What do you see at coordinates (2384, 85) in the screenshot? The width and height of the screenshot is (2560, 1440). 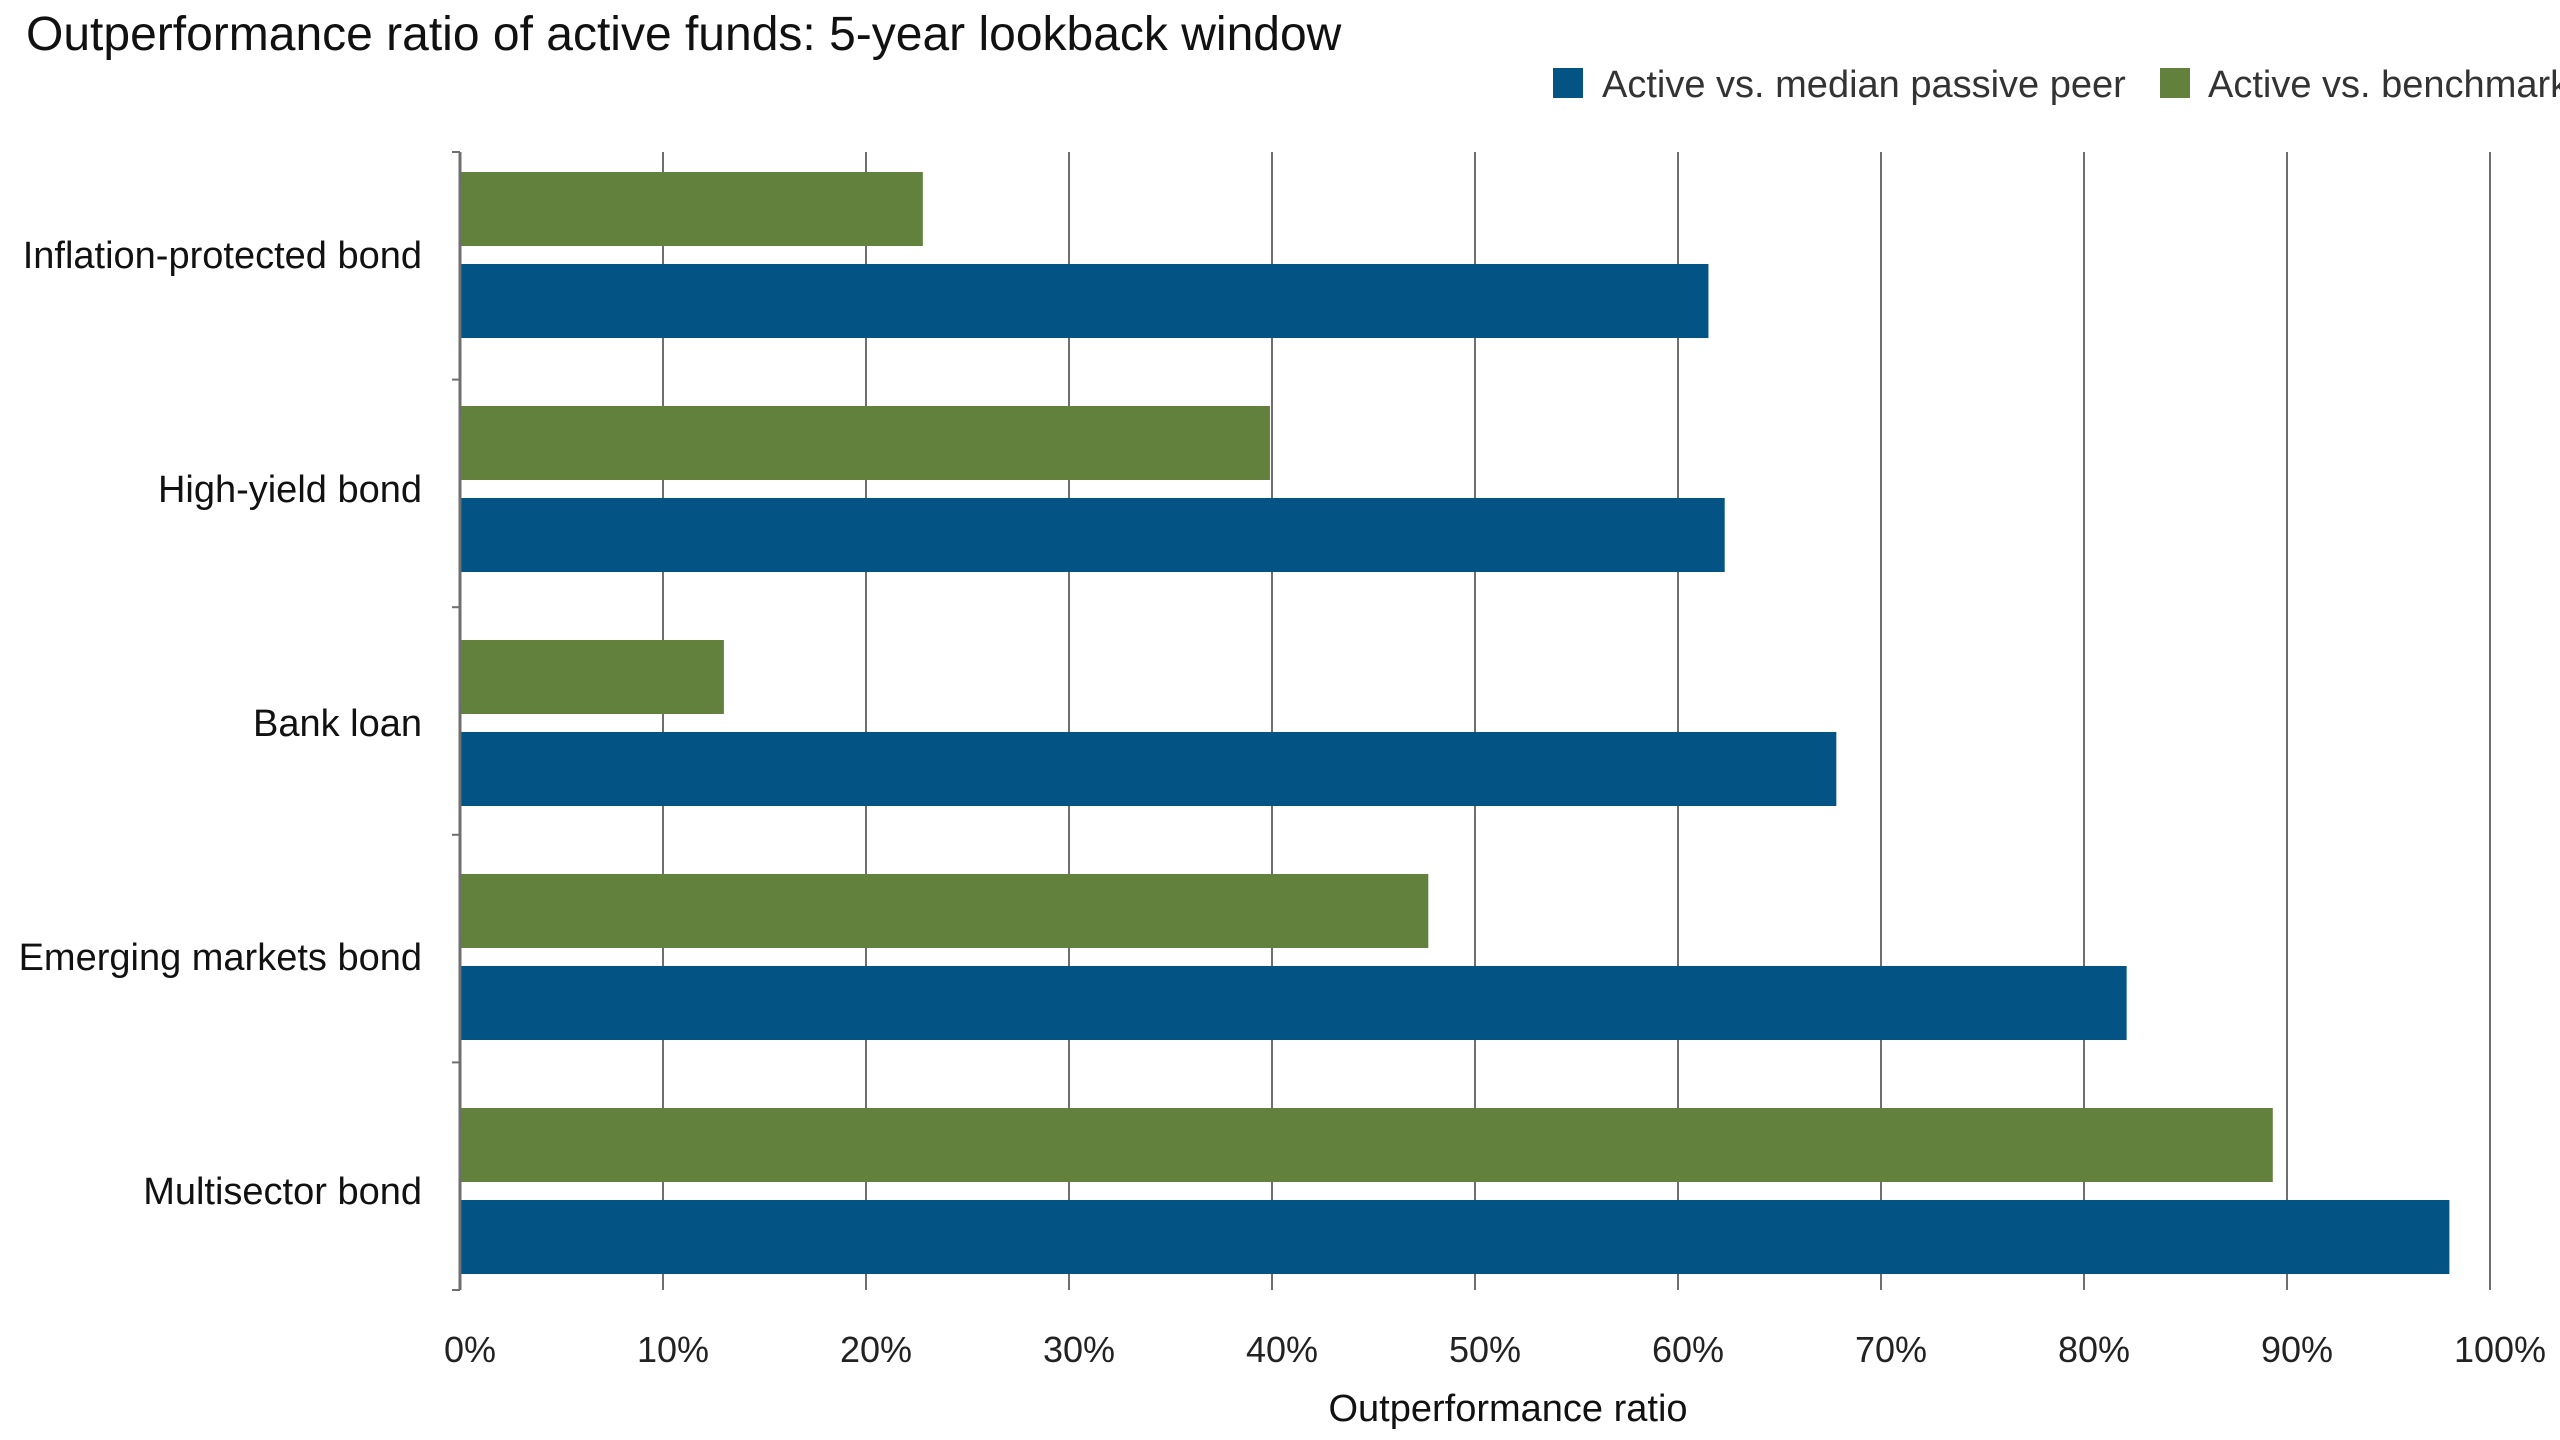 I see `legend-label-benchmark: Active vs. benchmark` at bounding box center [2384, 85].